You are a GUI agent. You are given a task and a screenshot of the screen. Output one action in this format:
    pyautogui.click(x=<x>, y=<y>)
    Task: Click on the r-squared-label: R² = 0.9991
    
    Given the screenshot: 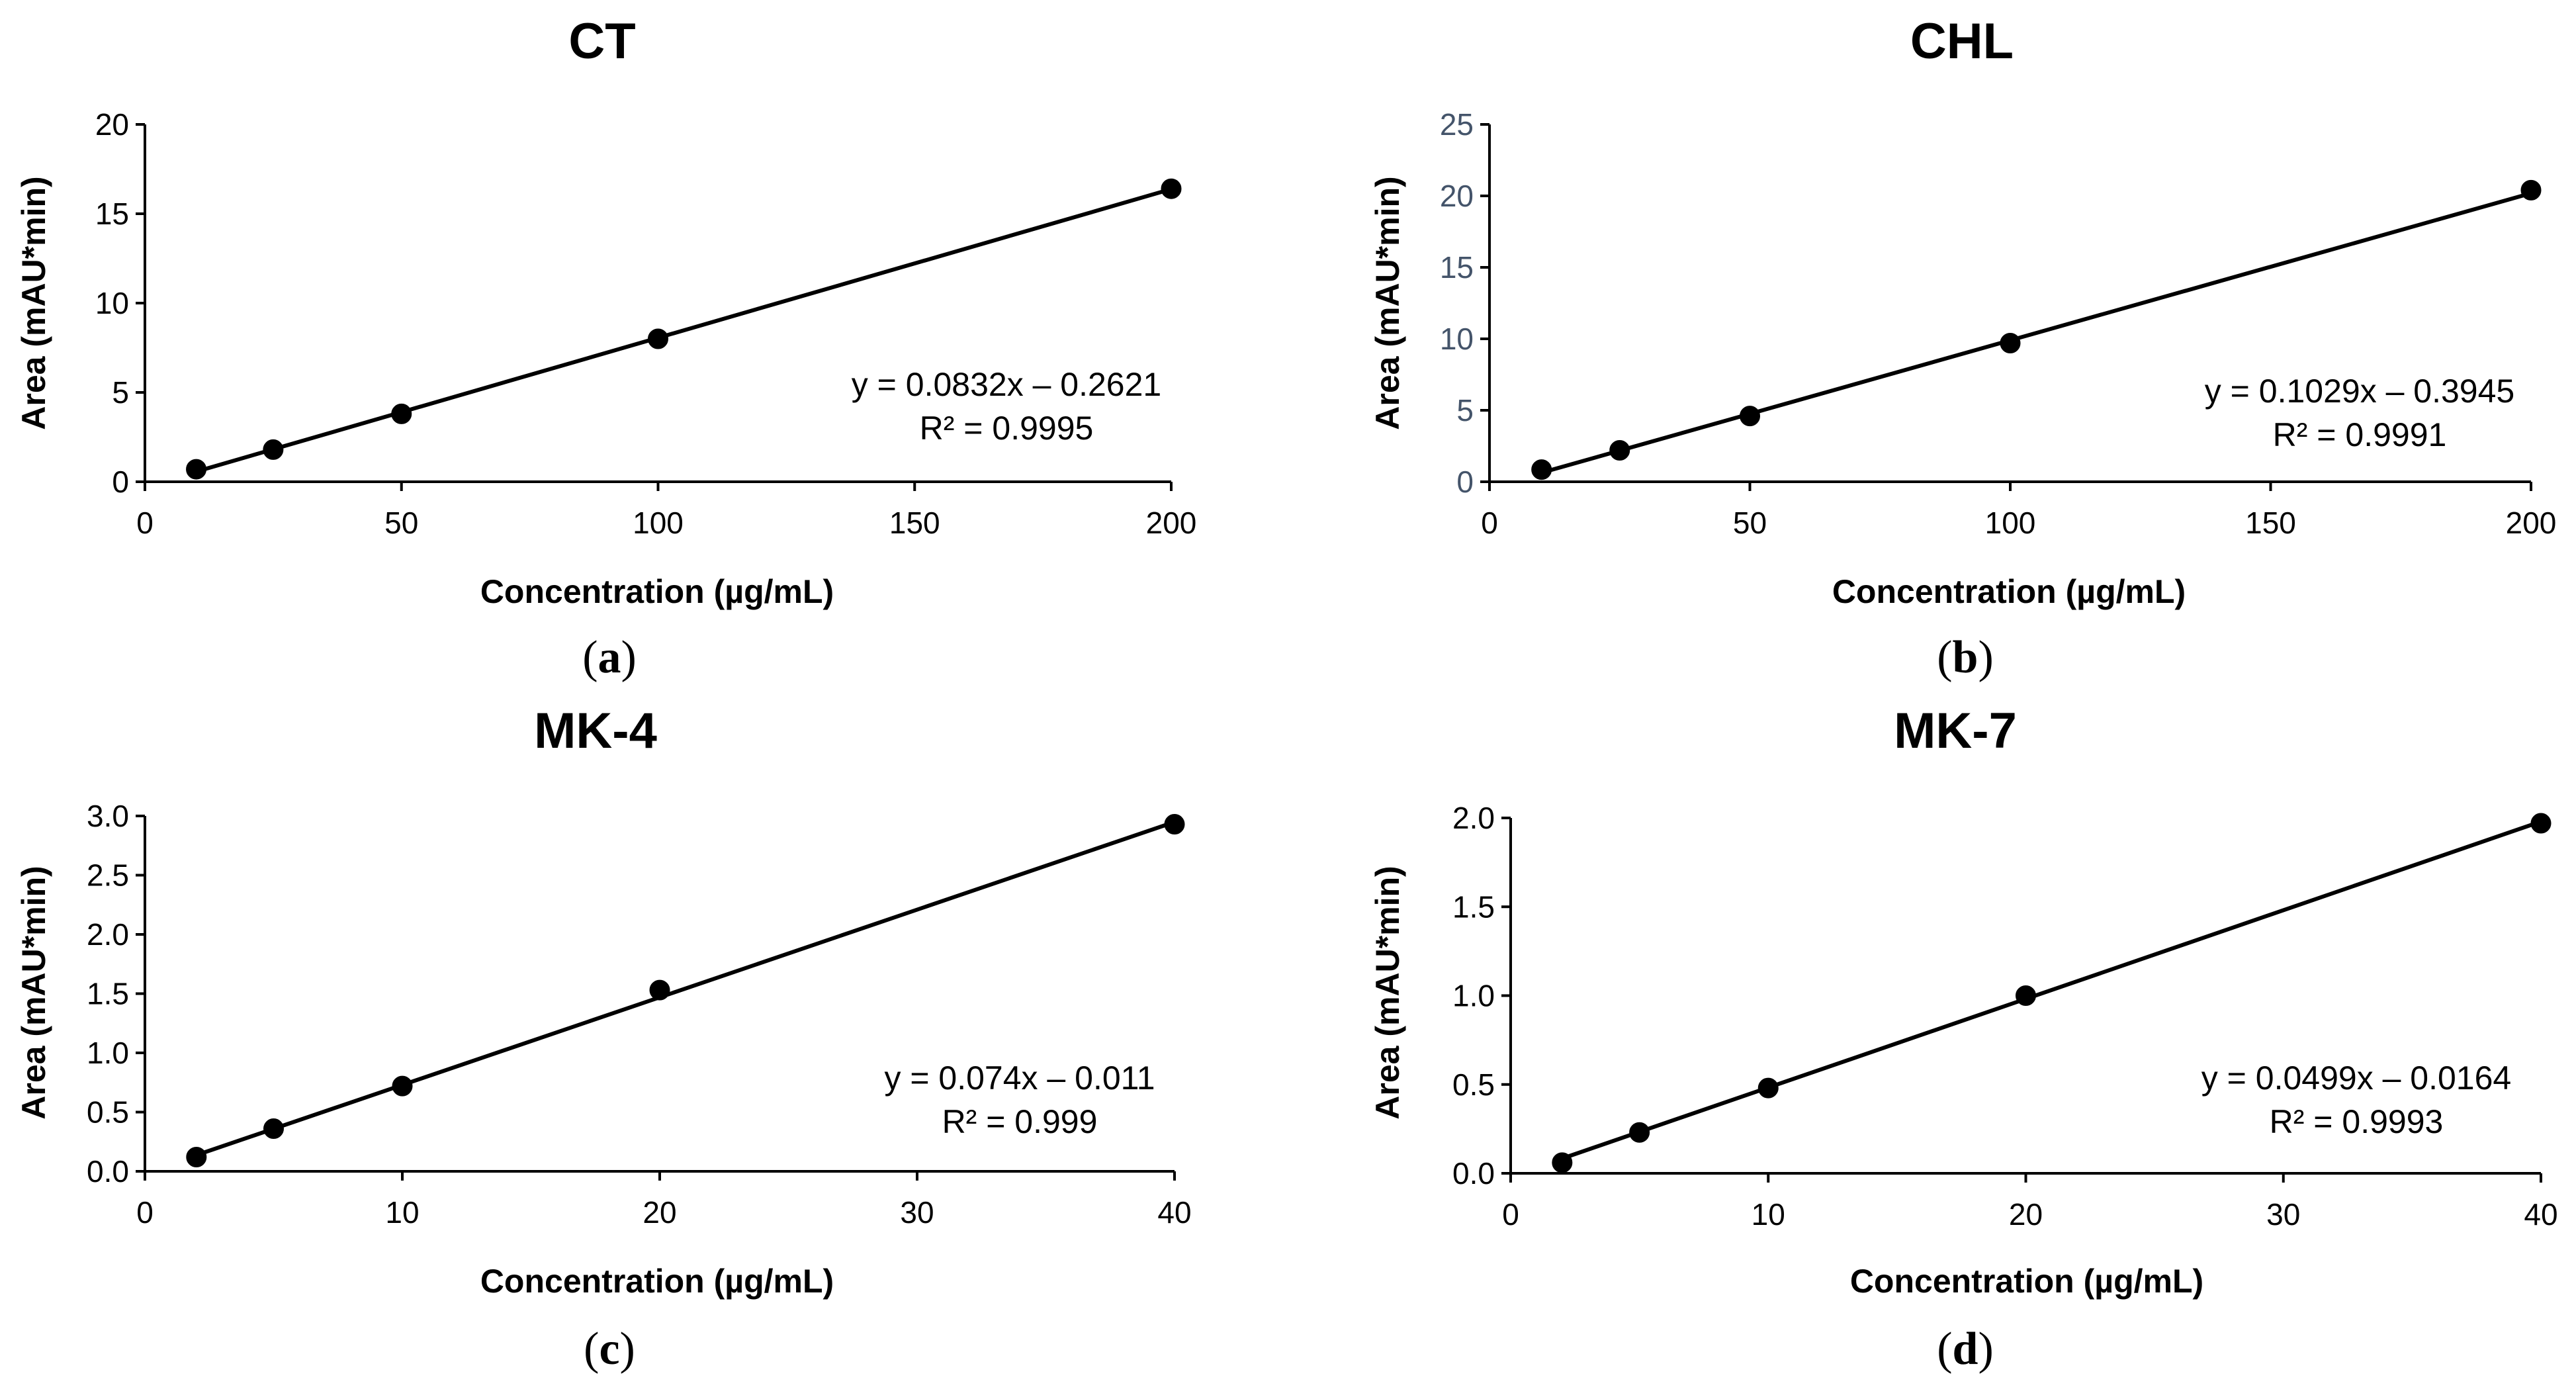 What is the action you would take?
    pyautogui.click(x=2360, y=434)
    